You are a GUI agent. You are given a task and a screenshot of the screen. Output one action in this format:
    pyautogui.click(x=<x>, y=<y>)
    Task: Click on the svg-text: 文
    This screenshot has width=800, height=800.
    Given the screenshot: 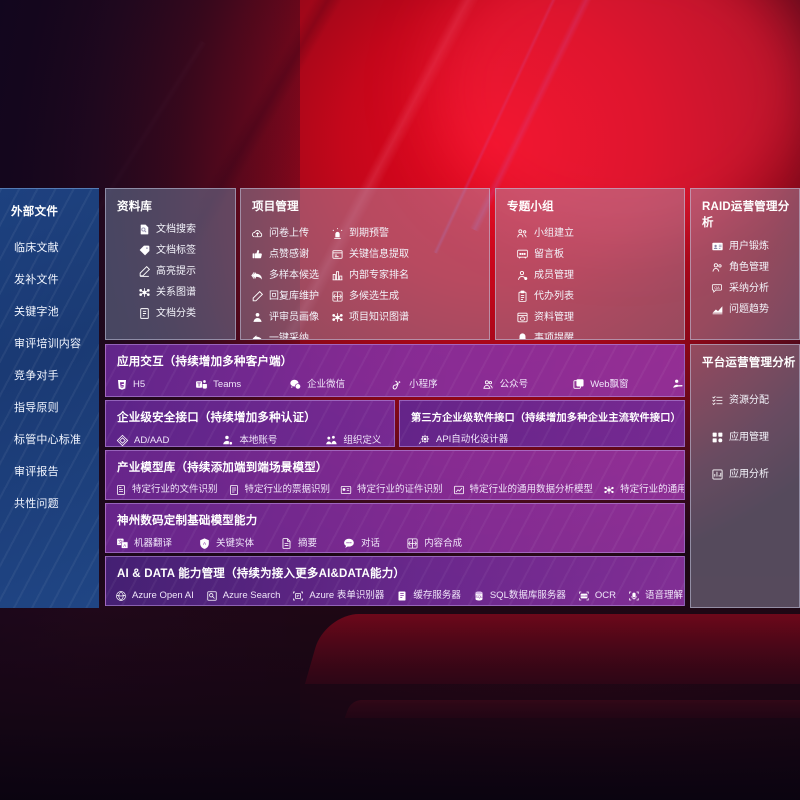 What is the action you would take?
    pyautogui.click(x=120, y=542)
    